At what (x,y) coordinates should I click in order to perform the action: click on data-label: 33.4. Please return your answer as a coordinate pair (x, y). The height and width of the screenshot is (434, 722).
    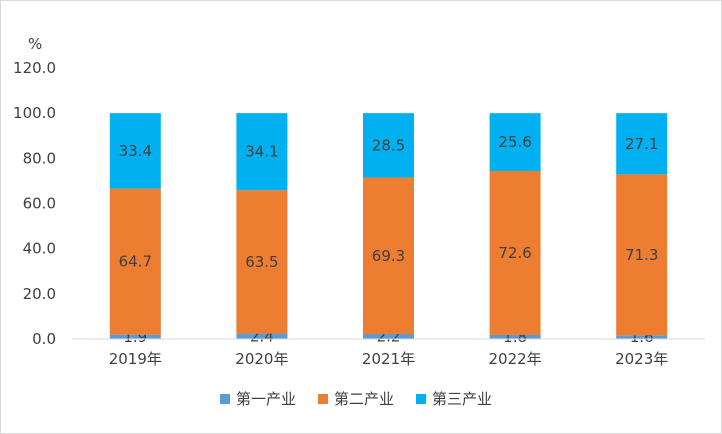
    Looking at the image, I should click on (135, 151).